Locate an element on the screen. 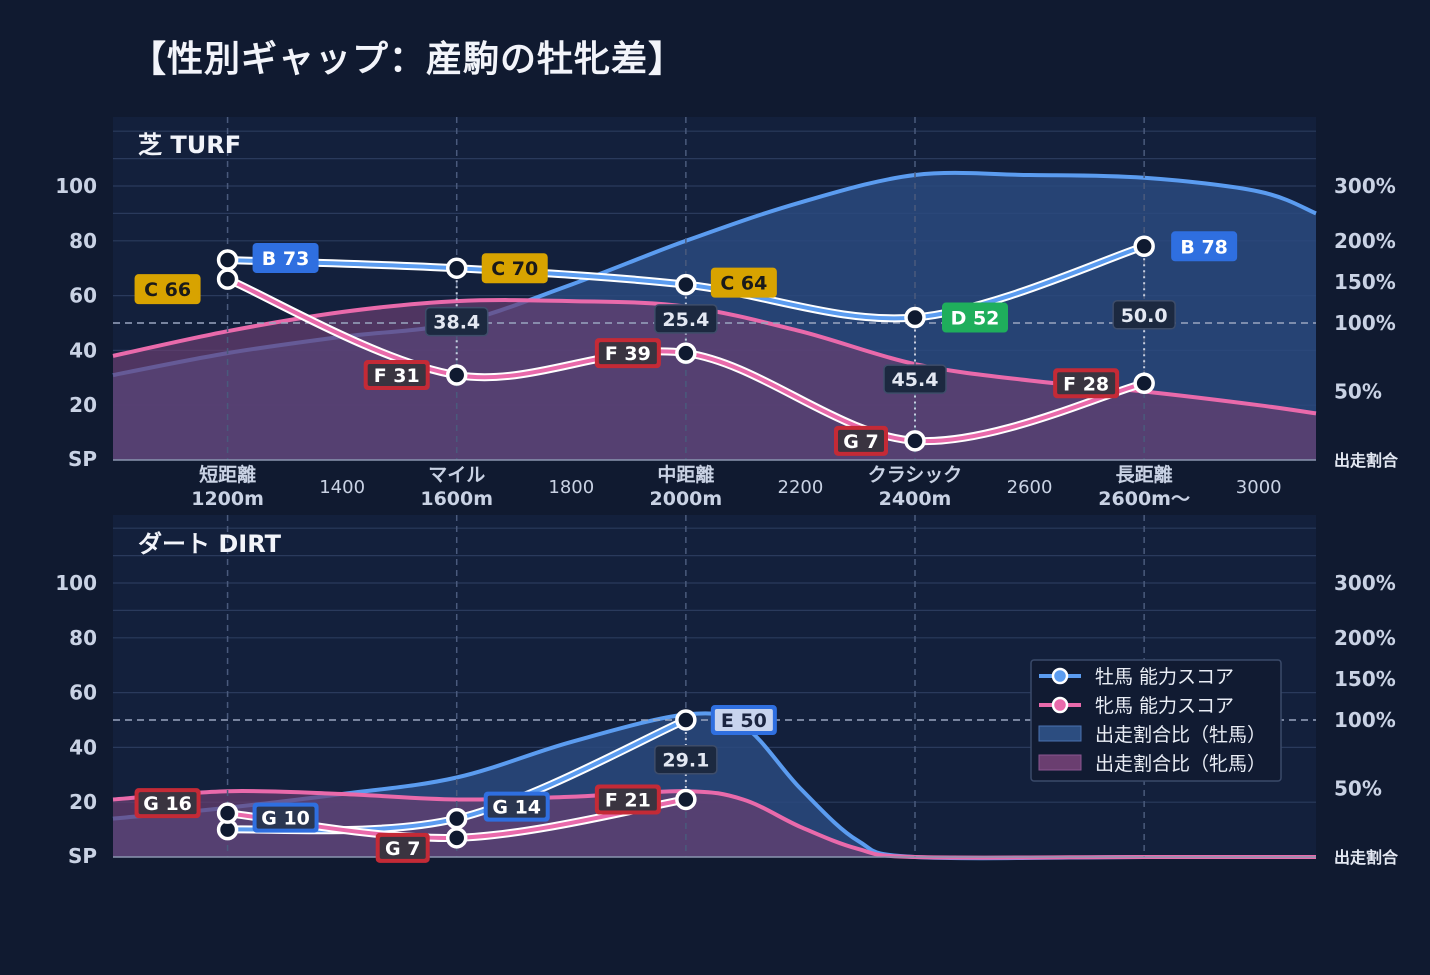 Image resolution: width=1430 pixels, height=975 pixels. legend-male-marker is located at coordinates (1060, 676).